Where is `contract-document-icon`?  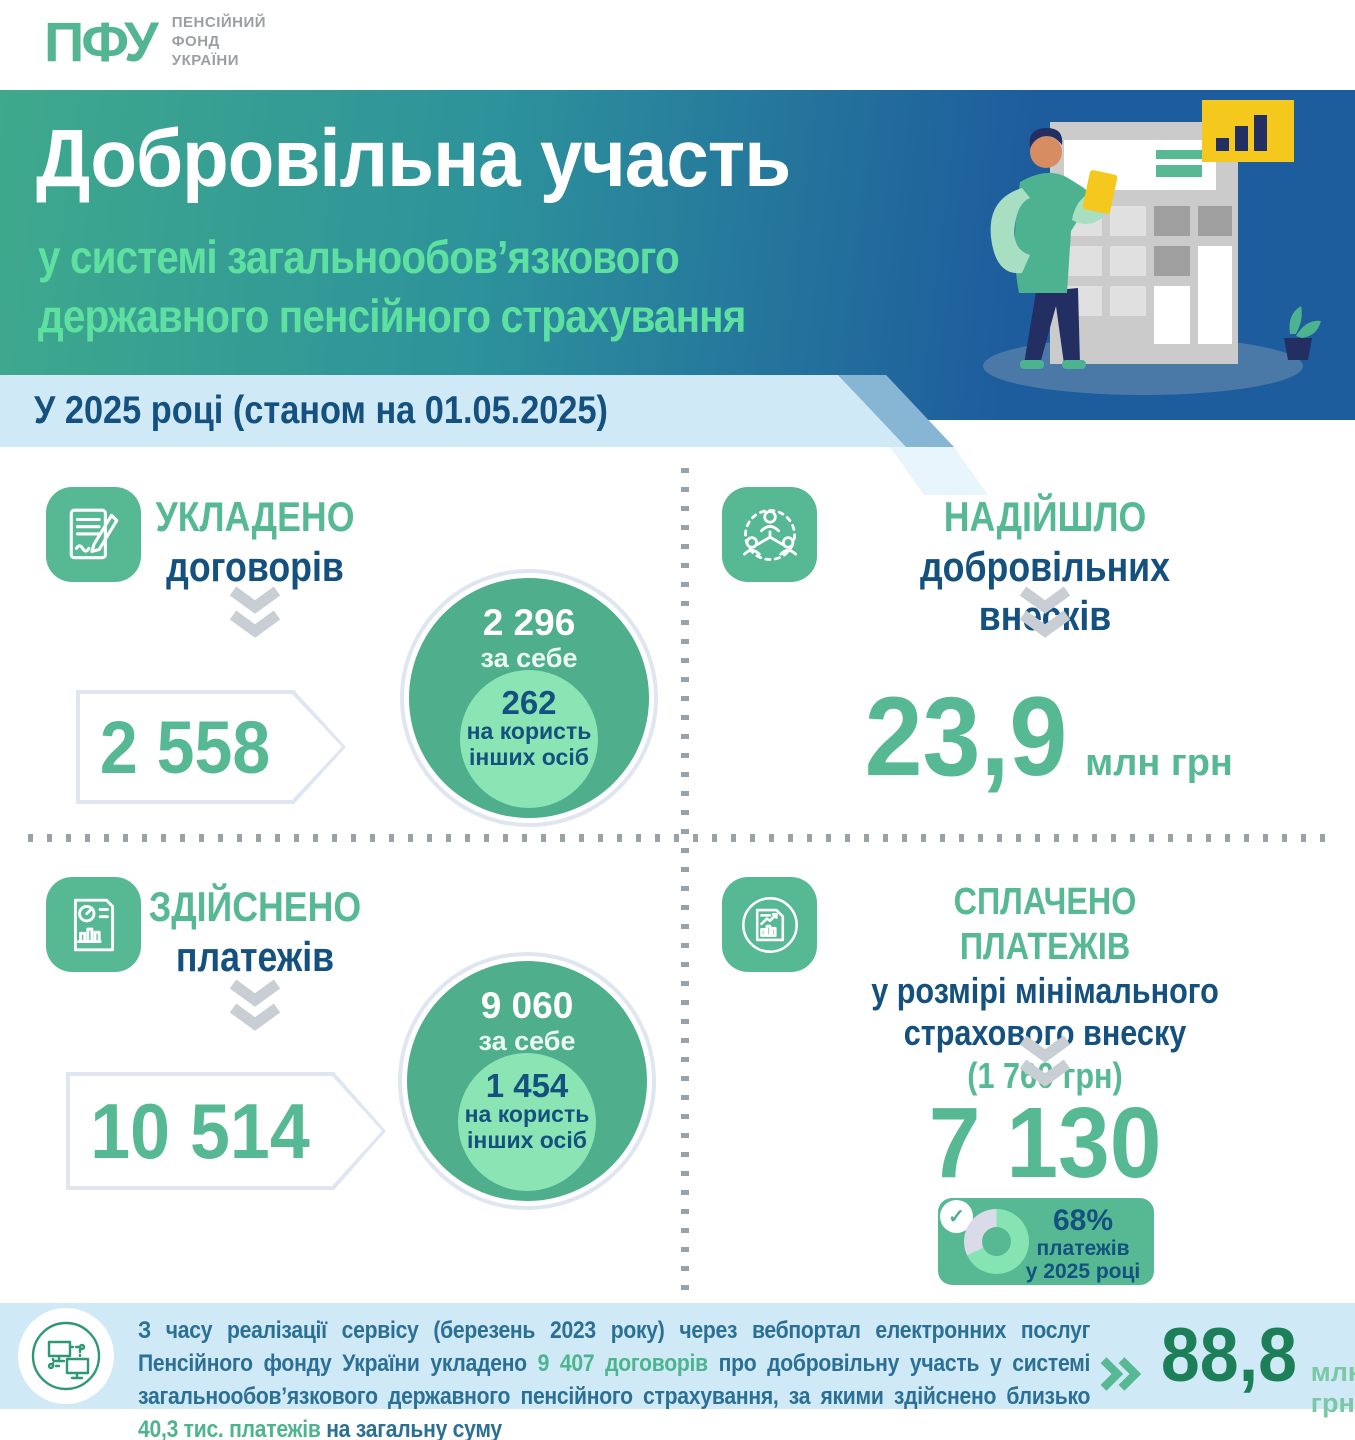 contract-document-icon is located at coordinates (93, 533).